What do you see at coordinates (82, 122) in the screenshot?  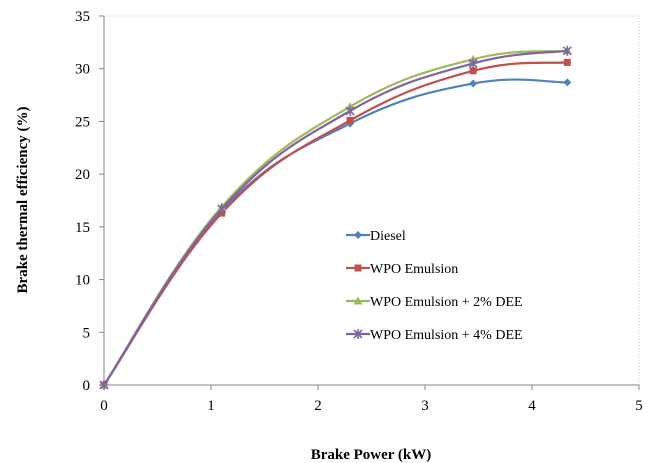 I see `y-tick-label: 25` at bounding box center [82, 122].